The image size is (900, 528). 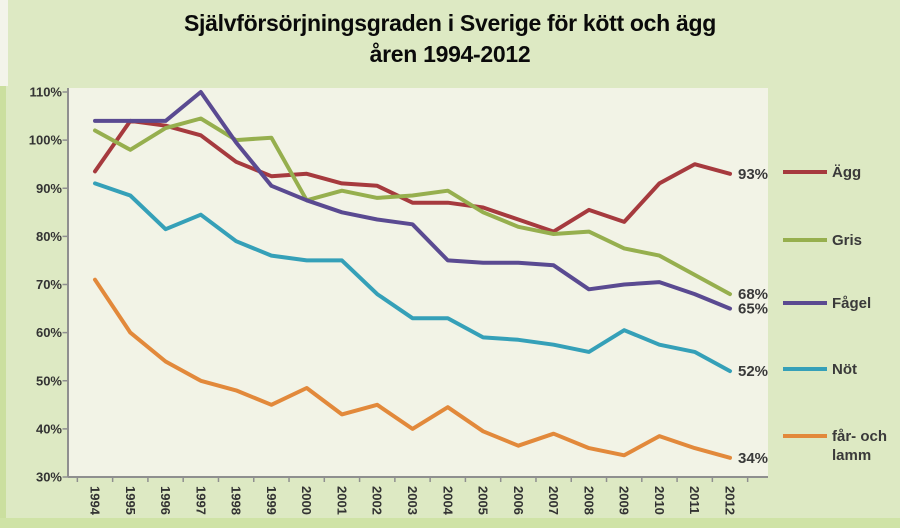 What do you see at coordinates (753, 458) in the screenshot?
I see `end-value-label-får- och lamm: 34%` at bounding box center [753, 458].